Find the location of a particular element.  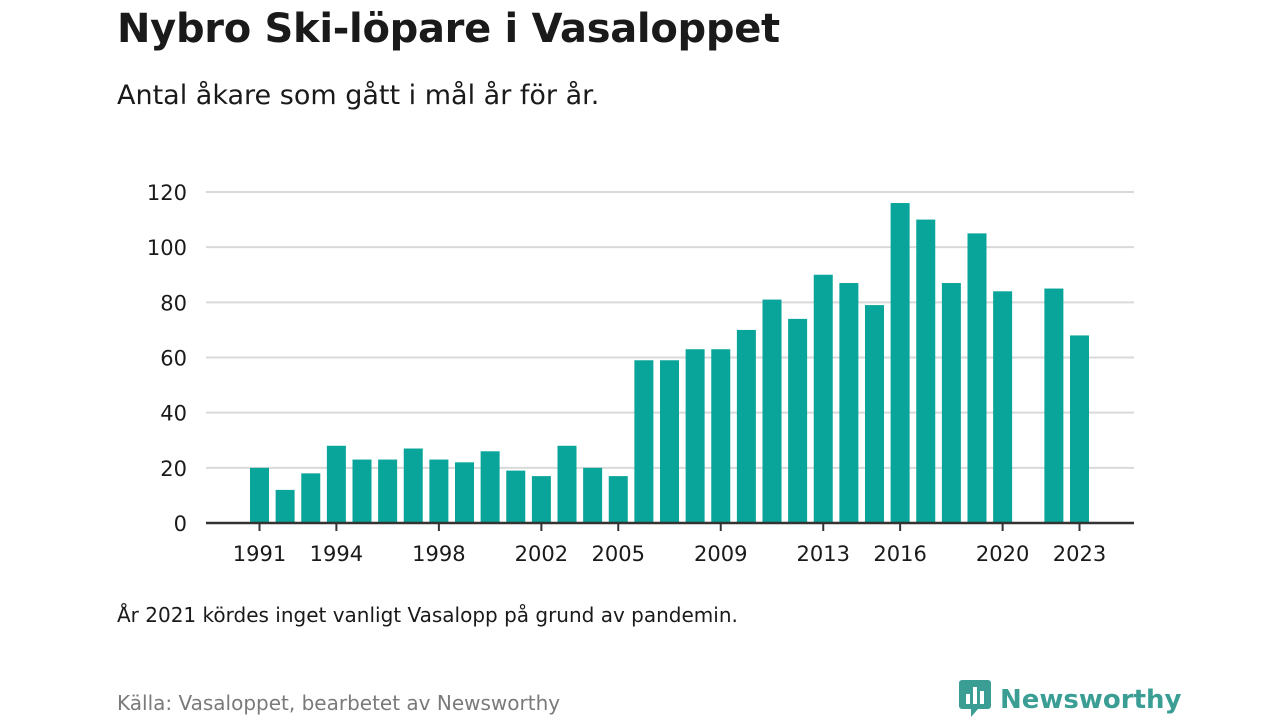

bar-1993 is located at coordinates (311, 498).